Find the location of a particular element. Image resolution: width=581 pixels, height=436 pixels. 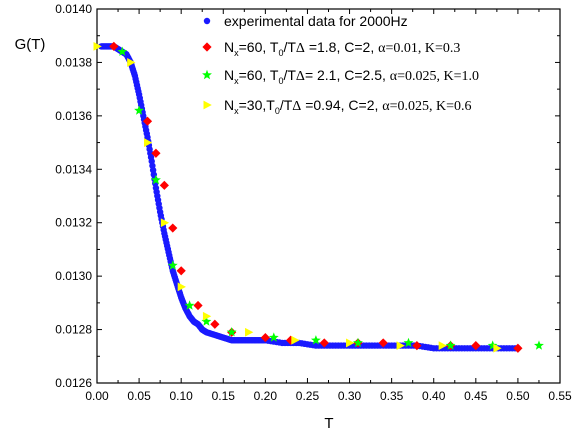

x-tick-label: 0.25 is located at coordinates (308, 396).